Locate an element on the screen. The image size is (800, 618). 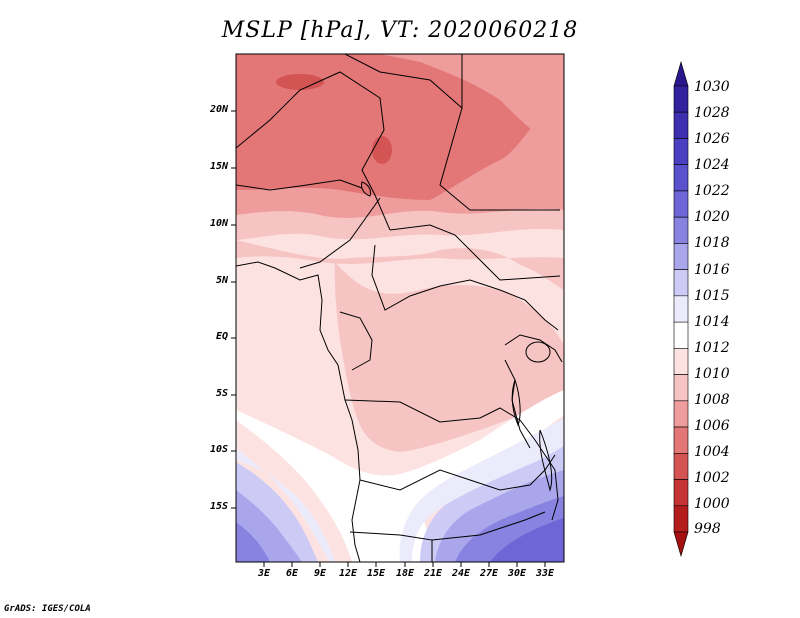
lon-label: 15E is located at coordinates (376, 573).